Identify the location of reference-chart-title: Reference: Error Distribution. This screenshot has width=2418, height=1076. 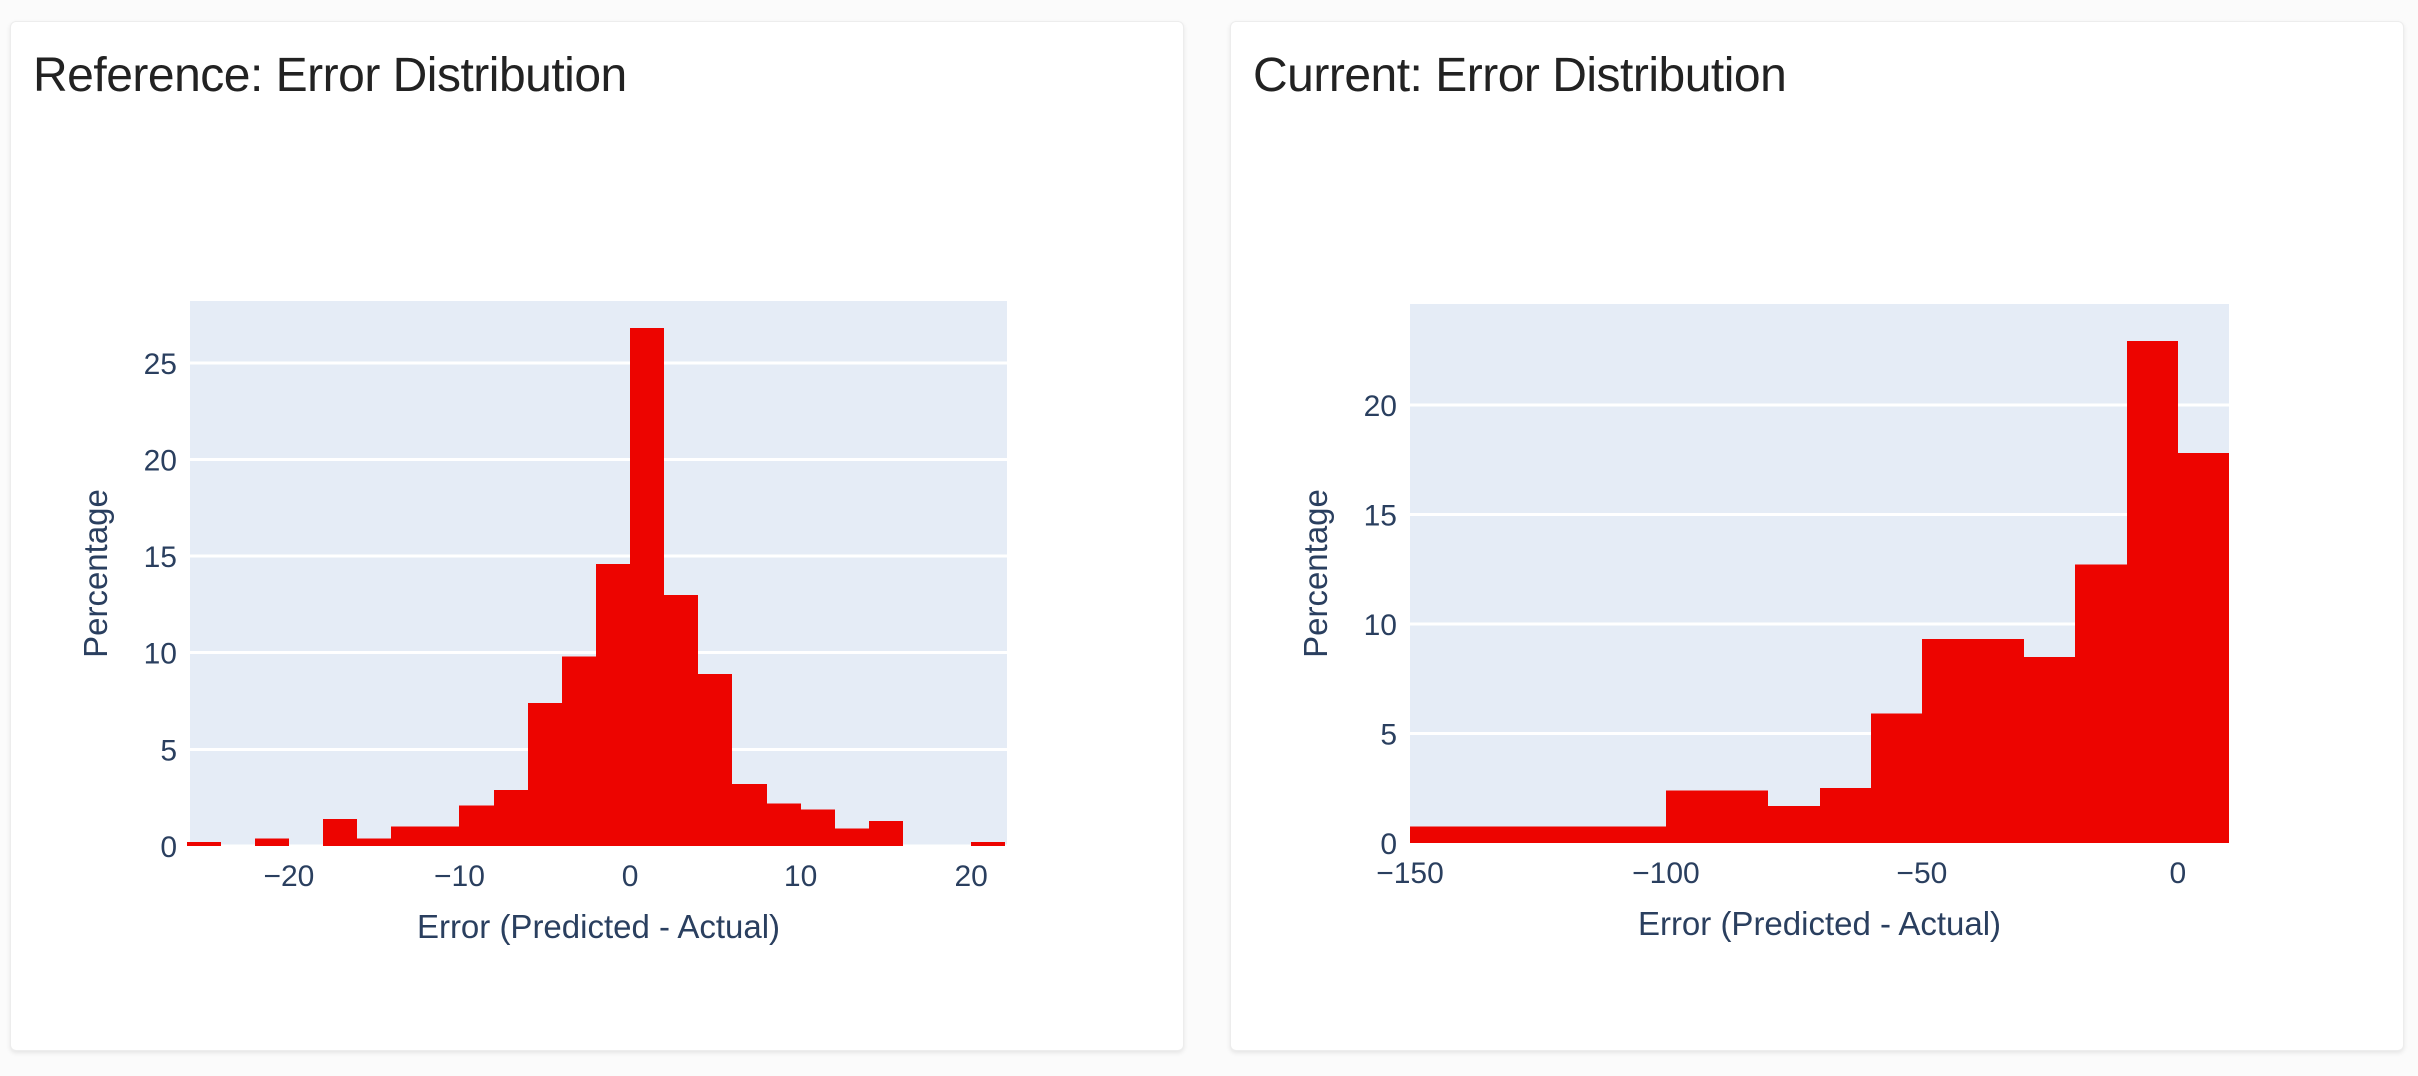
(330, 75).